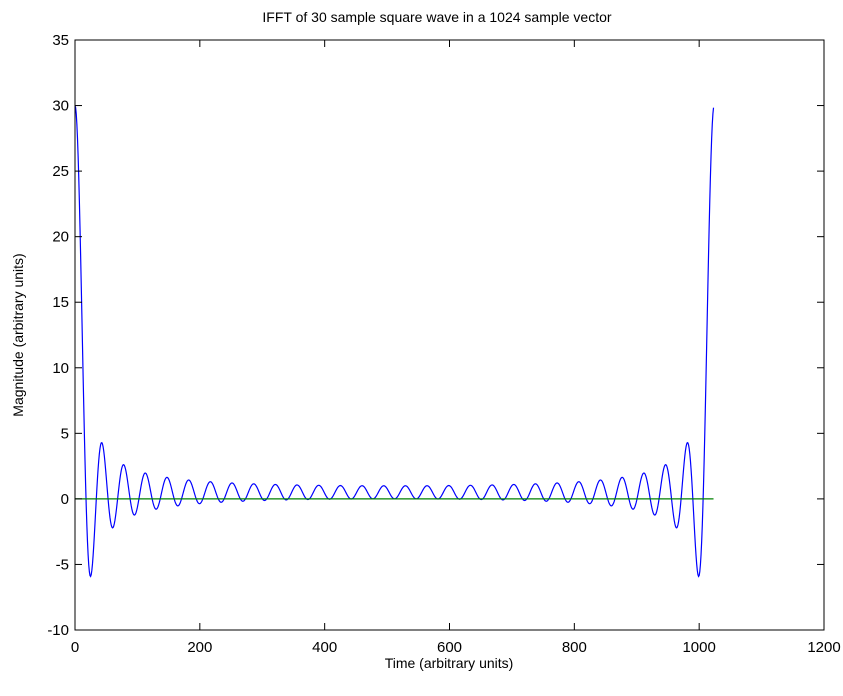 Image resolution: width=843 pixels, height=696 pixels. Describe the element at coordinates (449, 647) in the screenshot. I see `x-tick-label: 600` at that location.